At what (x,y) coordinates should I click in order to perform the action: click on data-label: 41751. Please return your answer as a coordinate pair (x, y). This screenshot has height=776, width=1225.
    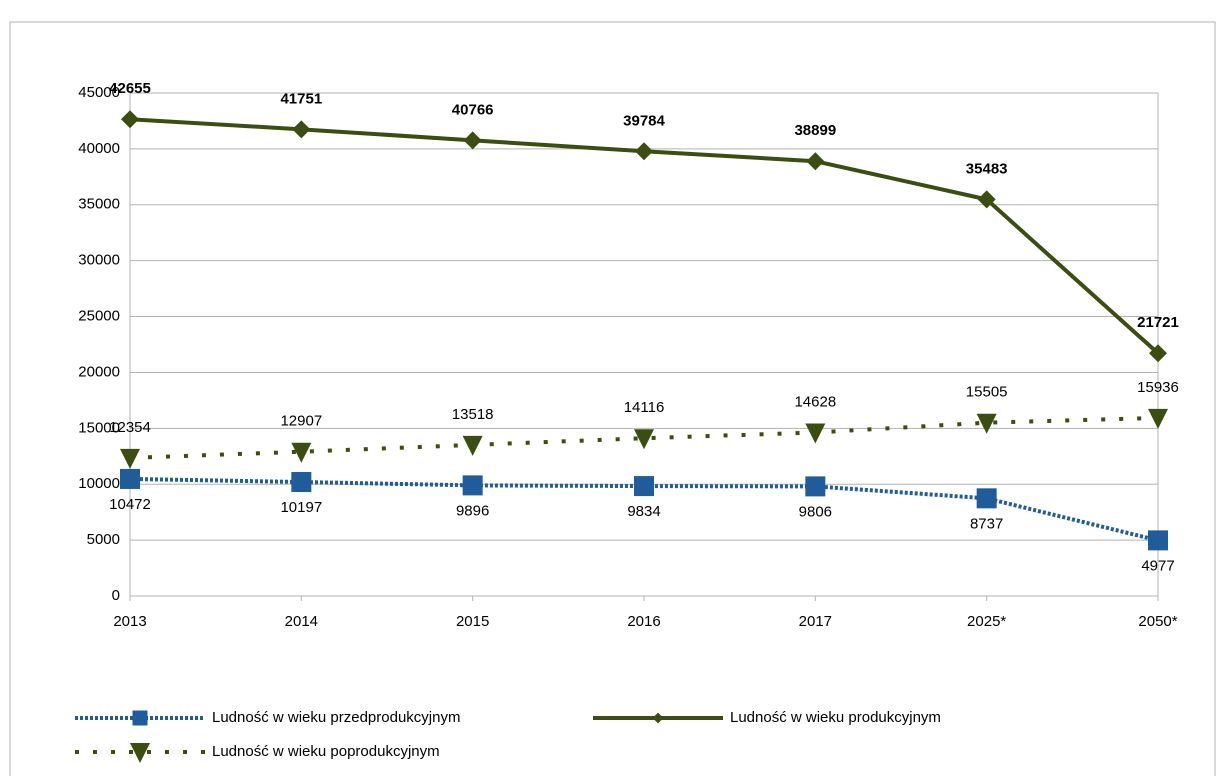
    Looking at the image, I should click on (301, 98).